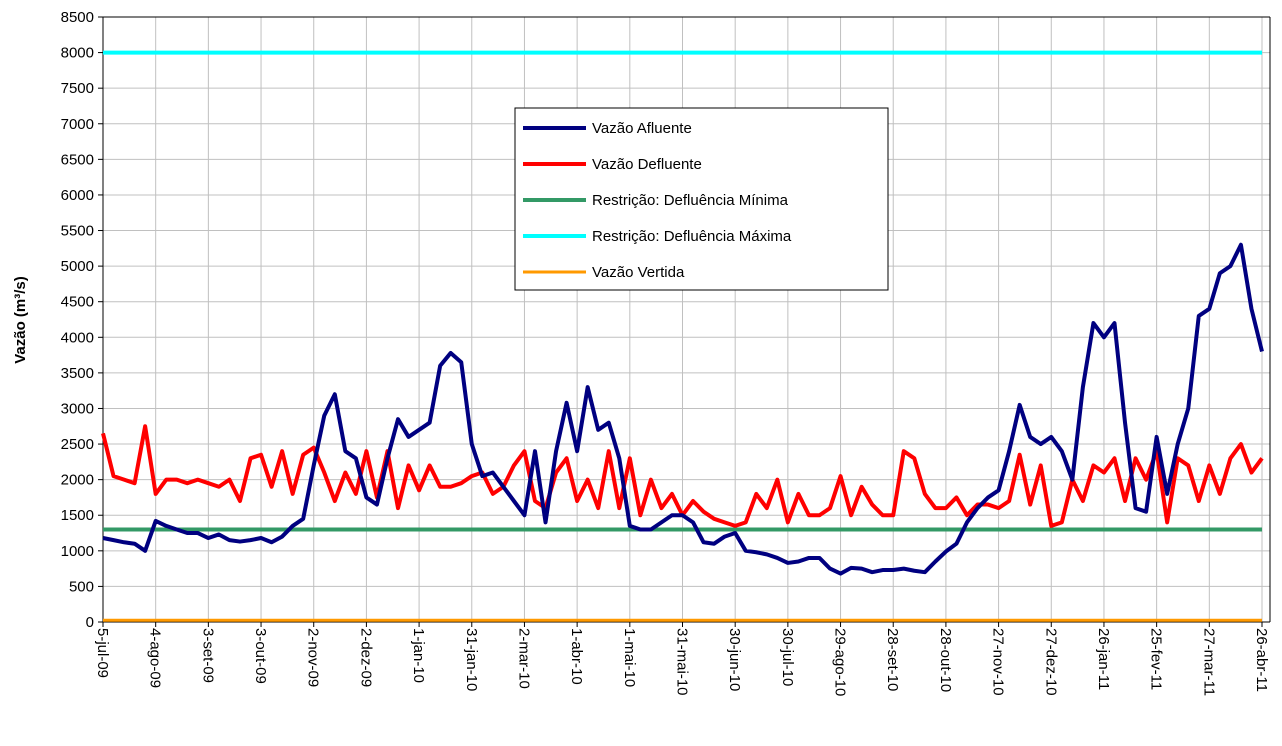 The width and height of the screenshot is (1282, 746). I want to click on x-tick-label: 2-nov-09, so click(313, 657).